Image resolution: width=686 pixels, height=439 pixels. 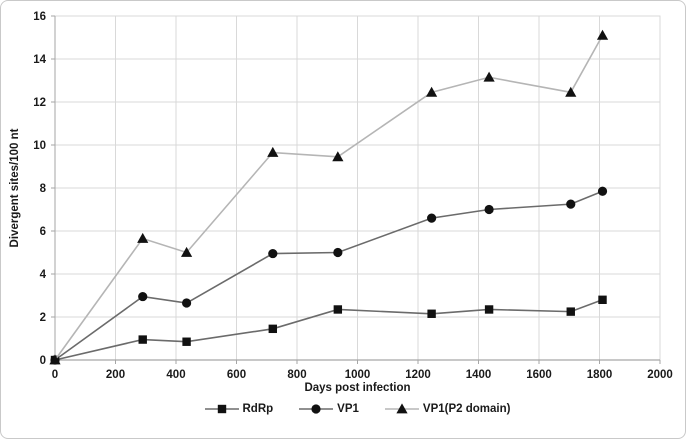 I want to click on y-tick-label: 2, so click(x=43, y=318).